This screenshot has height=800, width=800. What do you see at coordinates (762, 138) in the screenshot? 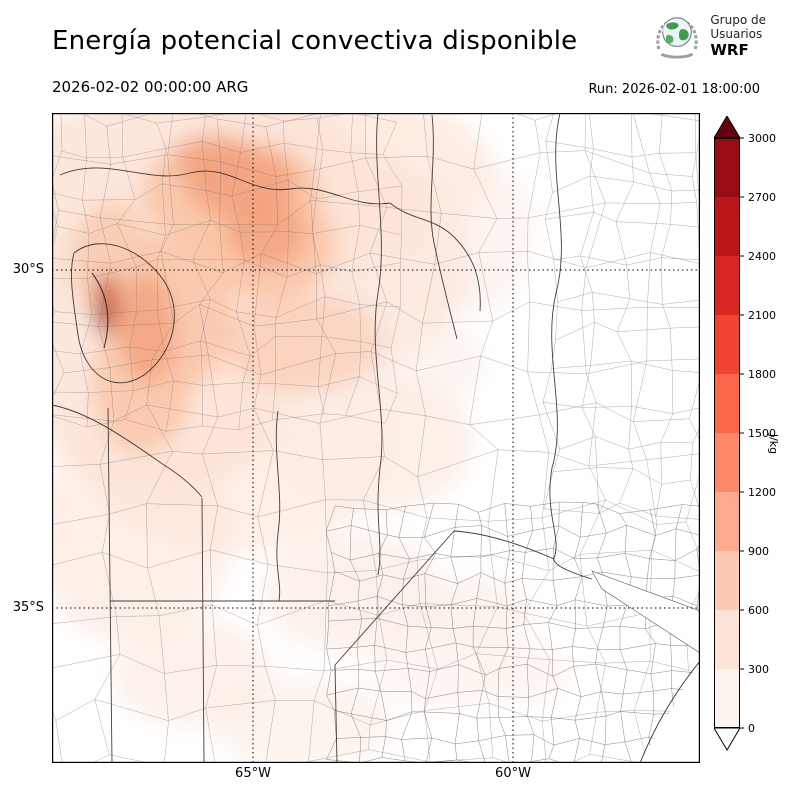
I see `colorbar-tick-label: 3000` at bounding box center [762, 138].